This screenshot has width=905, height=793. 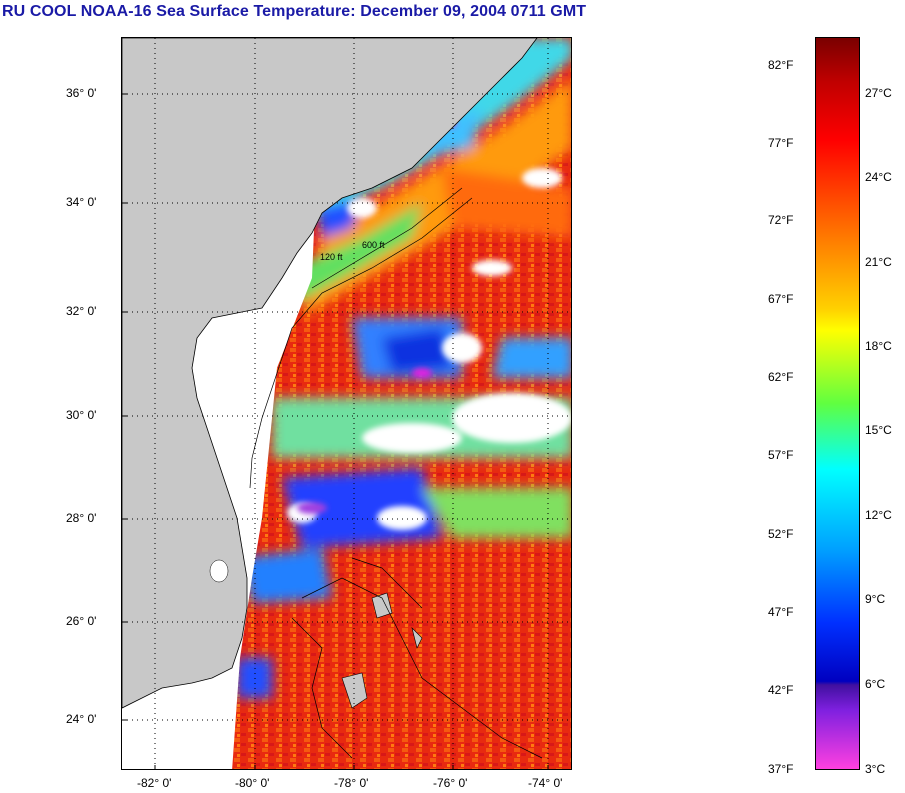 What do you see at coordinates (373, 245) in the screenshot?
I see `contour-label-600: 600 ft` at bounding box center [373, 245].